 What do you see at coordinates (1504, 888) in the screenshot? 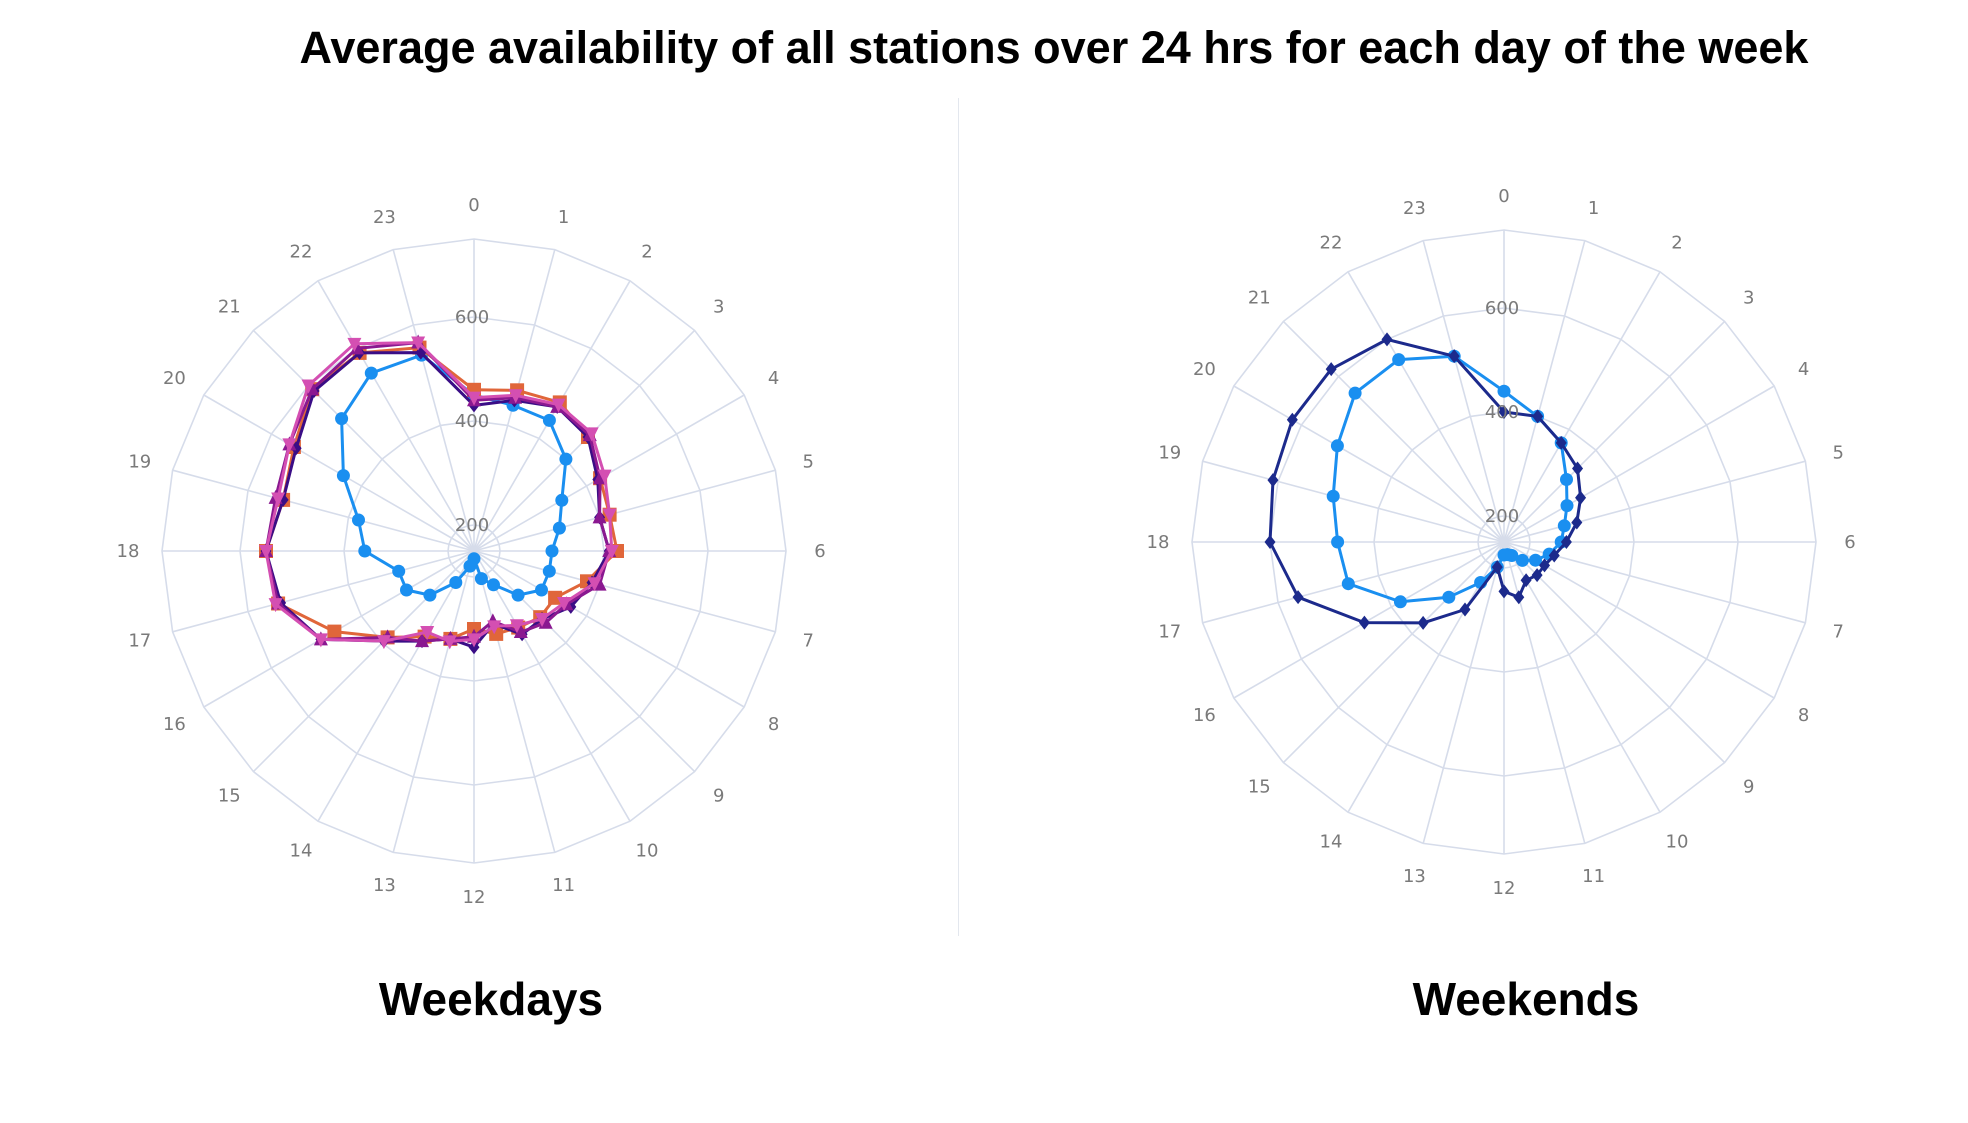
I see `angle-tick-weekends-12: 12` at bounding box center [1504, 888].